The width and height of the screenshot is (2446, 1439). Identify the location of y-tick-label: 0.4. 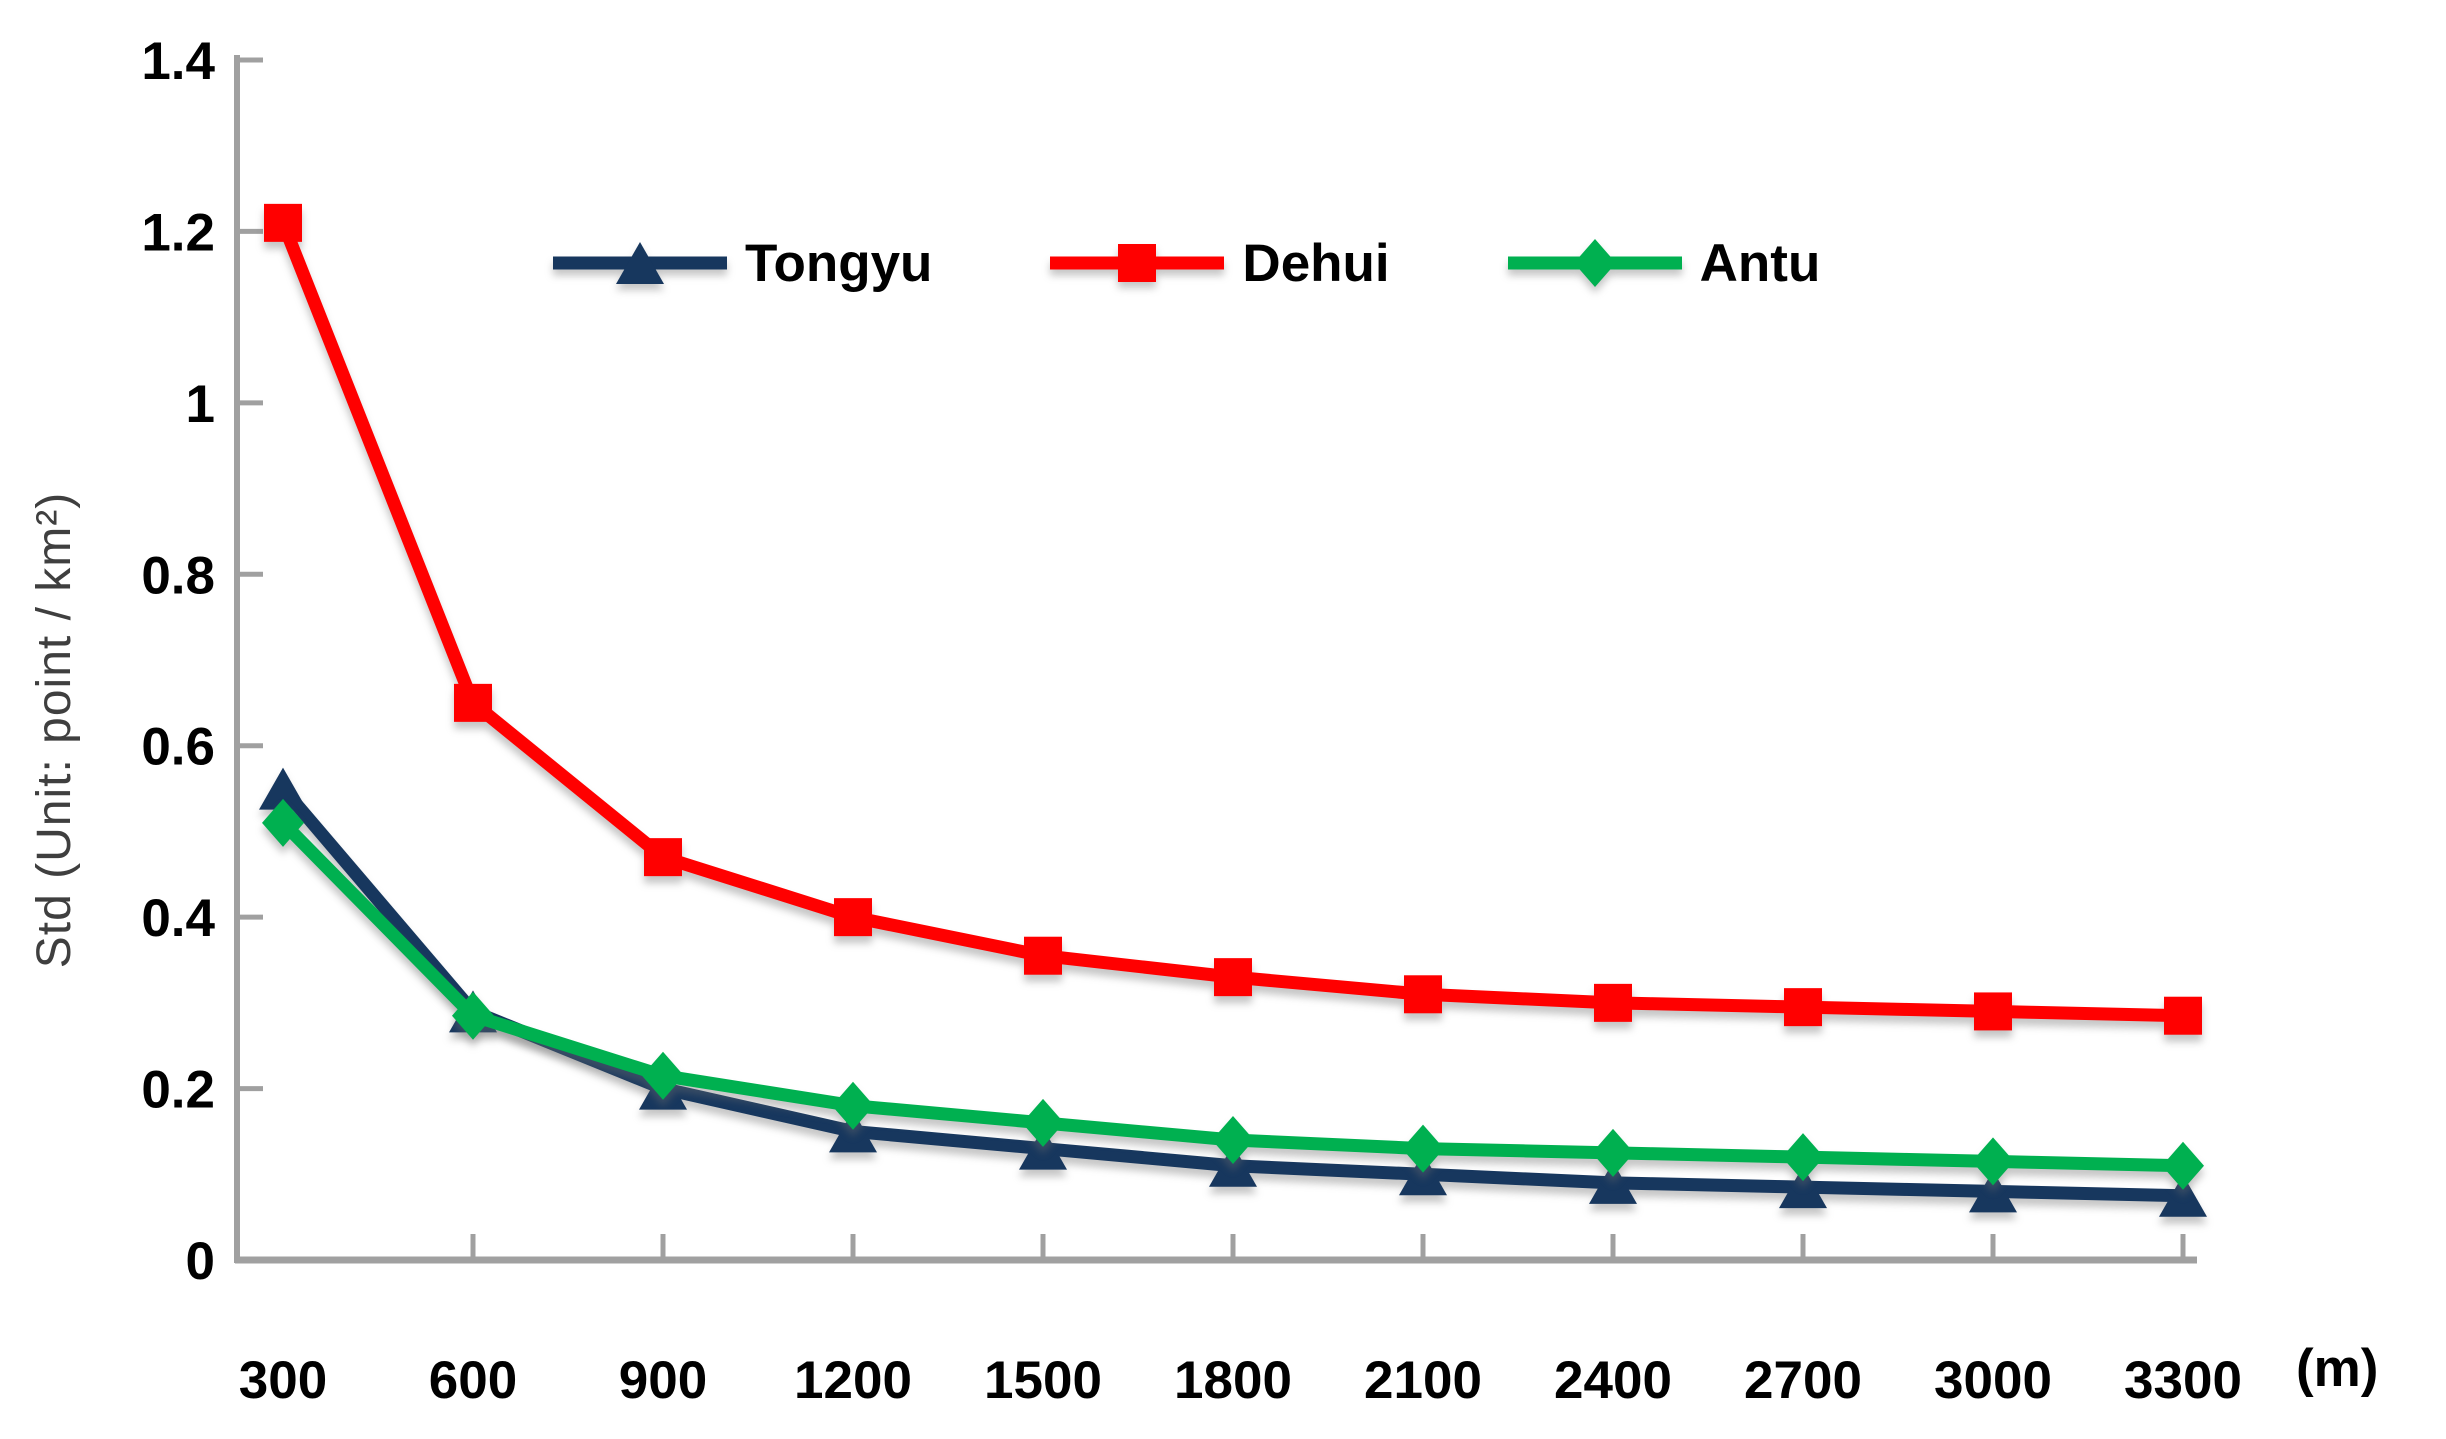
(178, 918).